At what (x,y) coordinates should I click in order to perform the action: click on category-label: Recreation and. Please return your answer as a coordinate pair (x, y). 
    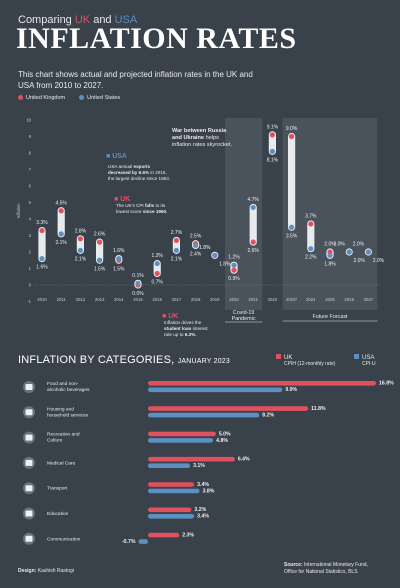
    Looking at the image, I should click on (63, 435).